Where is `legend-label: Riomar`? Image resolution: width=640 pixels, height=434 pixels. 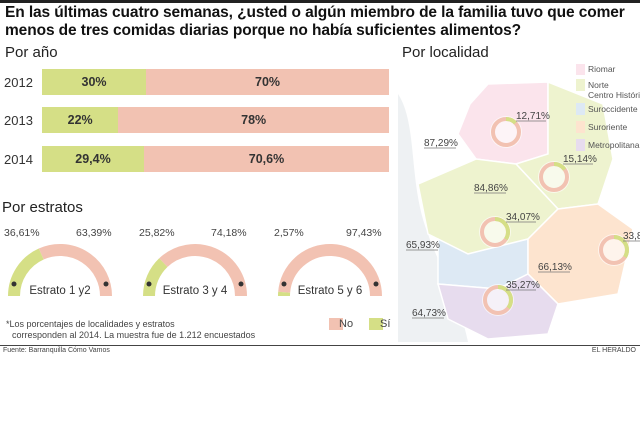 legend-label: Riomar is located at coordinates (602, 69).